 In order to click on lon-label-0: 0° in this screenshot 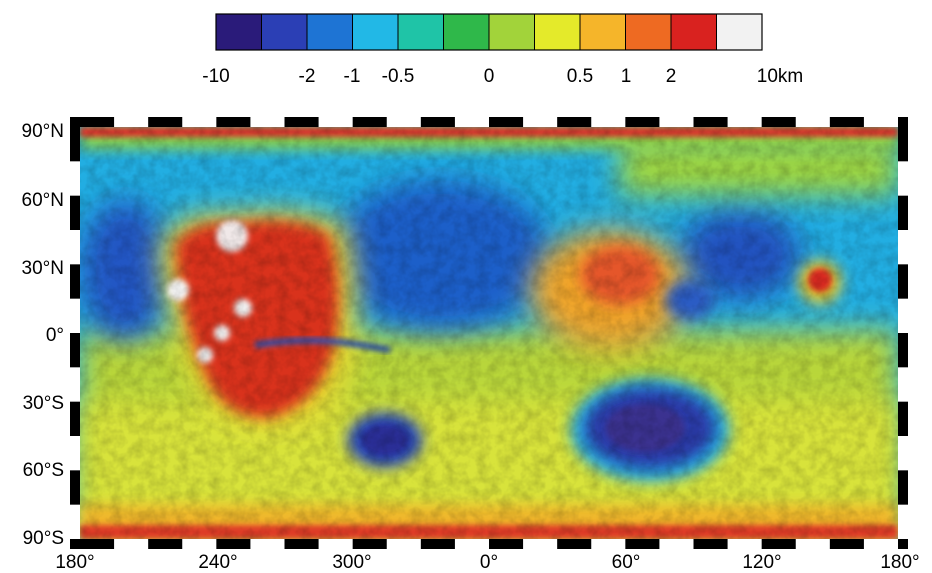, I will do `click(489, 562)`.